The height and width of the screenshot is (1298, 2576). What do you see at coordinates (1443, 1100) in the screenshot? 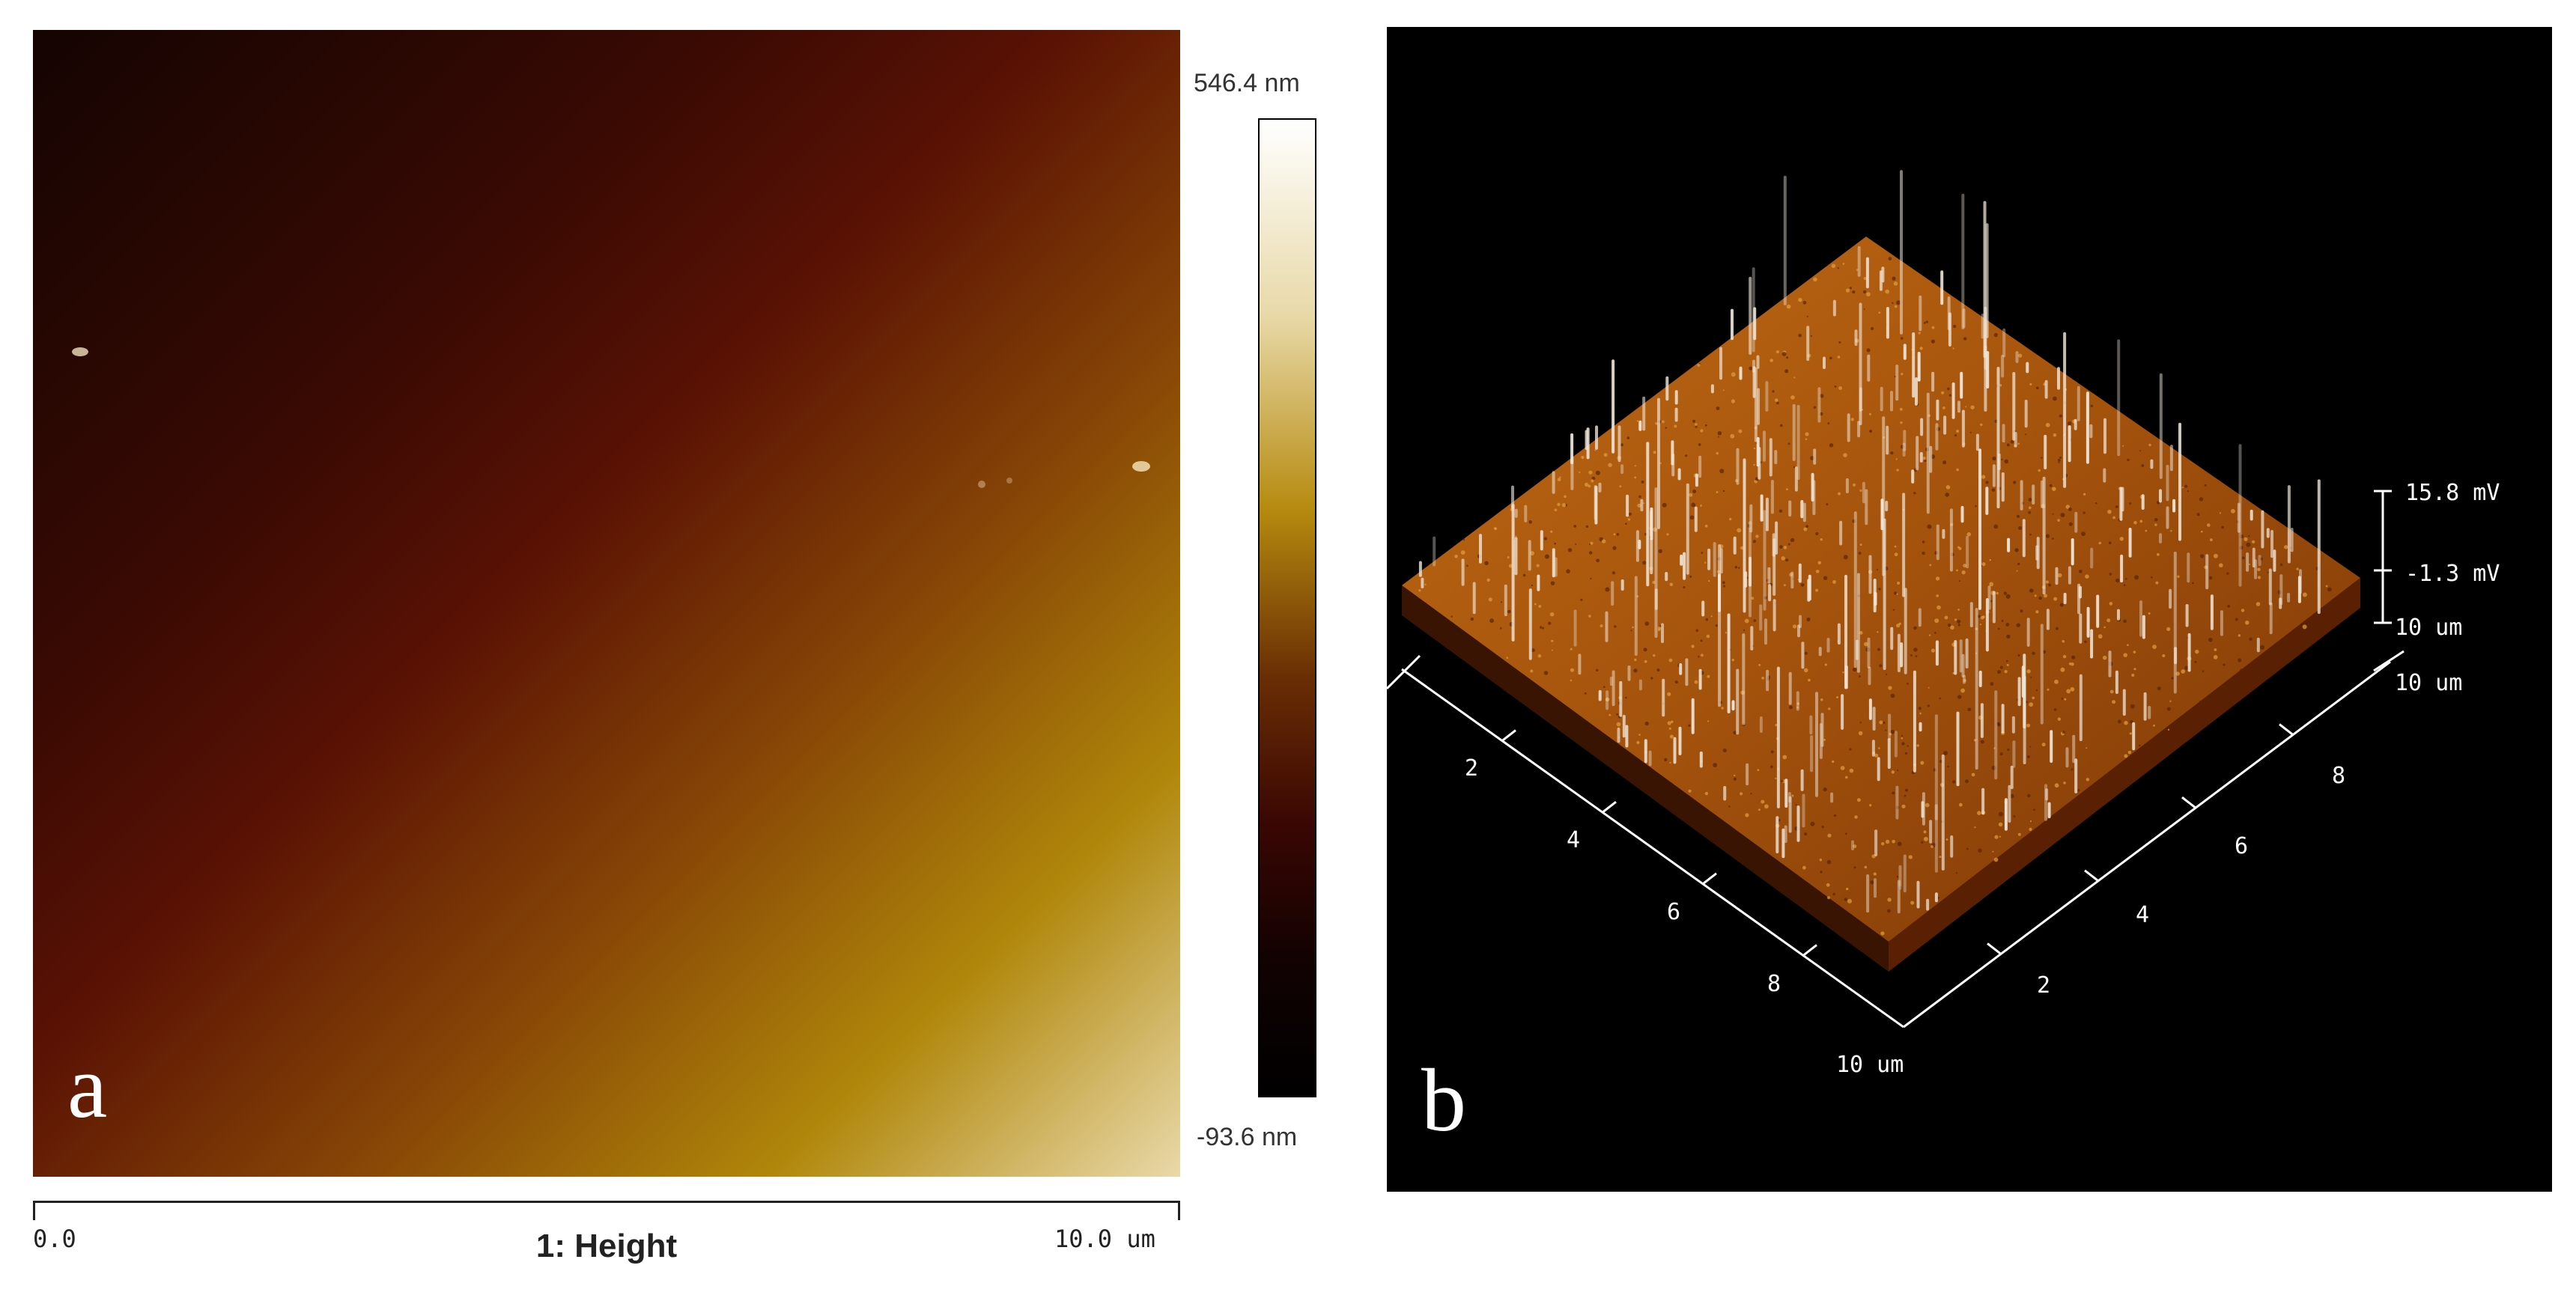
I see `panel-letter-b: b` at bounding box center [1443, 1100].